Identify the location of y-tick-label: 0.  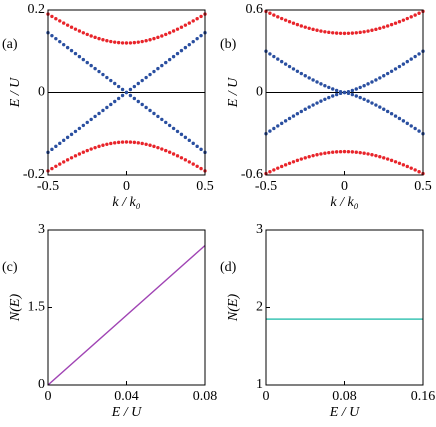
(259, 92).